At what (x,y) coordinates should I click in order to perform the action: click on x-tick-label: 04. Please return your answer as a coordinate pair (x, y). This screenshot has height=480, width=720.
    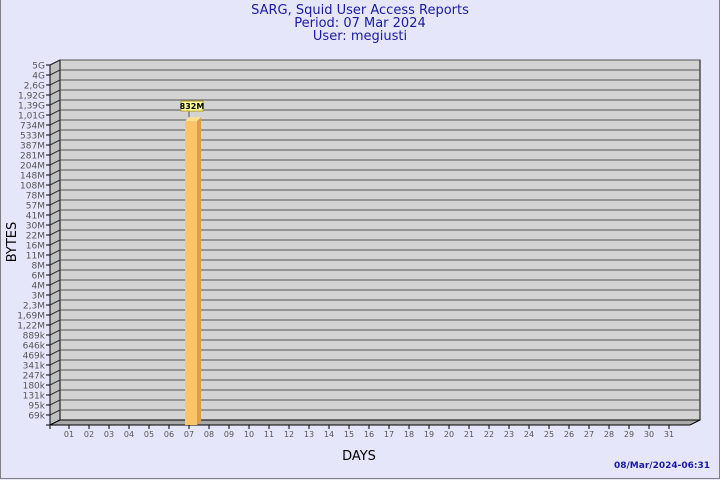
    Looking at the image, I should click on (129, 434).